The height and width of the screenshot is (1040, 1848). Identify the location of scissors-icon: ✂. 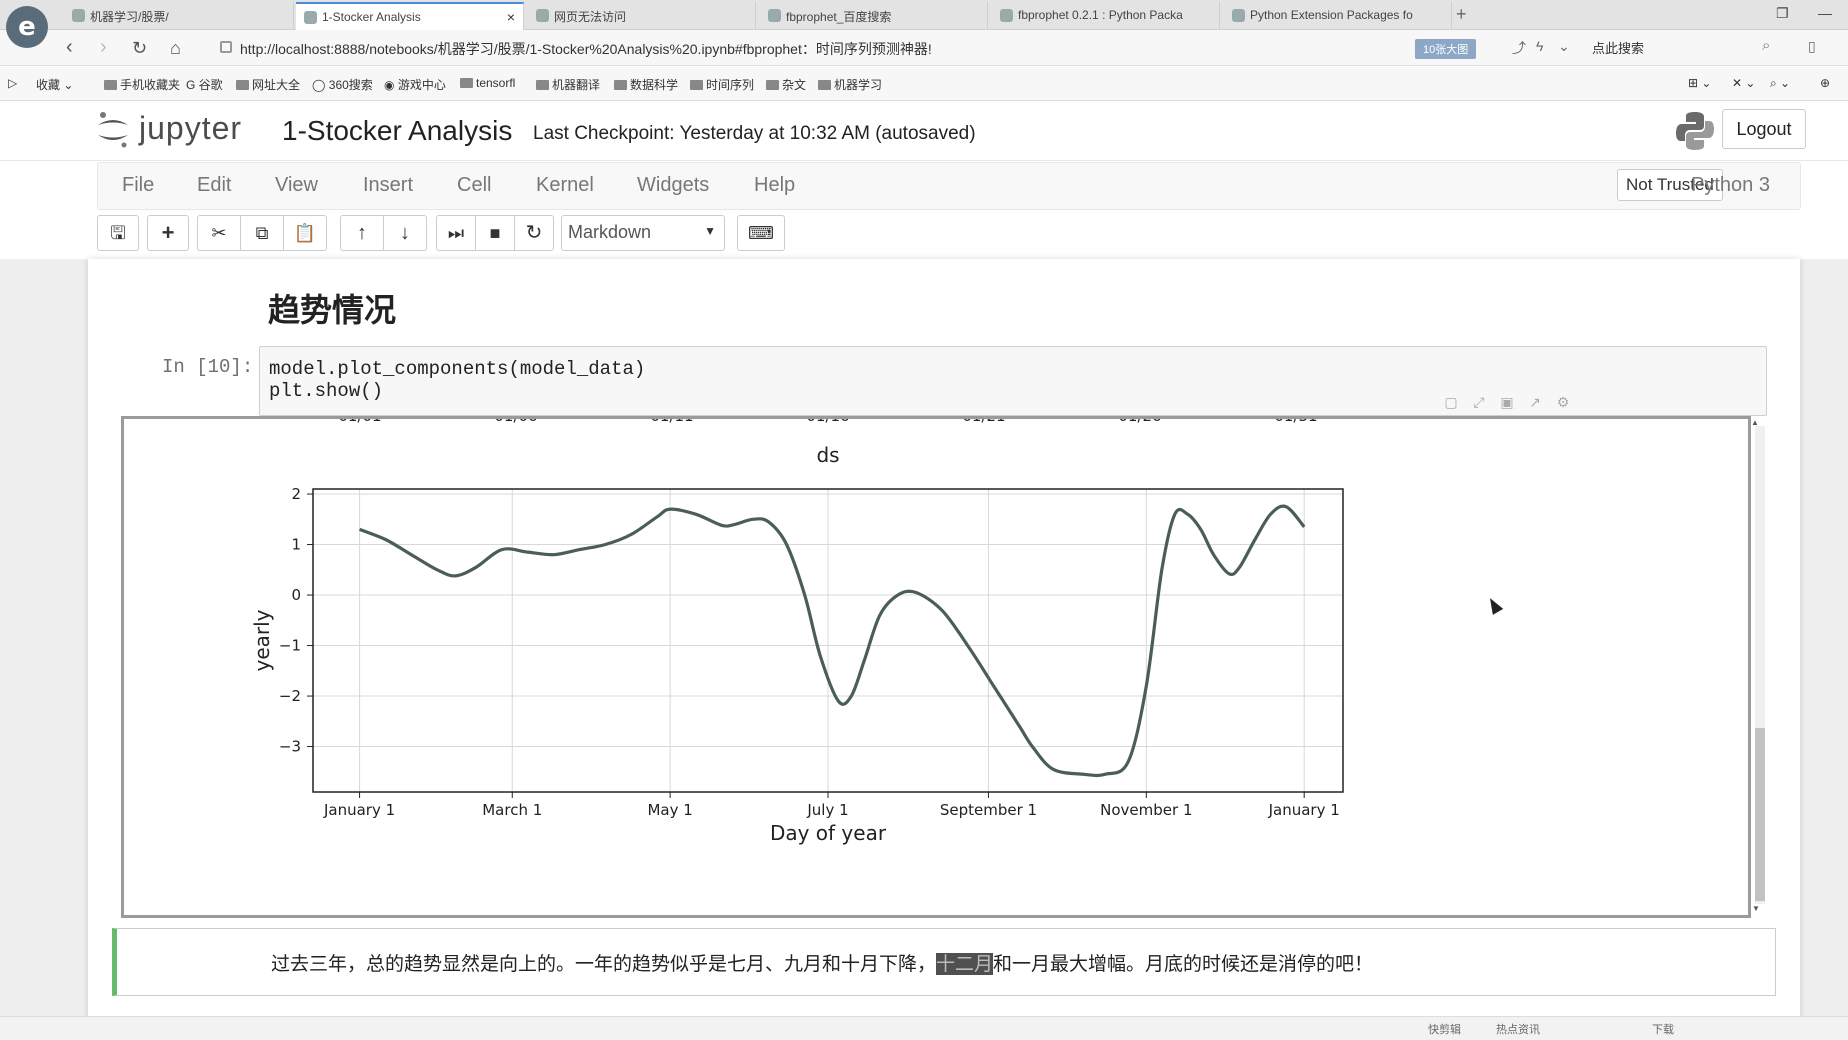
(219, 233).